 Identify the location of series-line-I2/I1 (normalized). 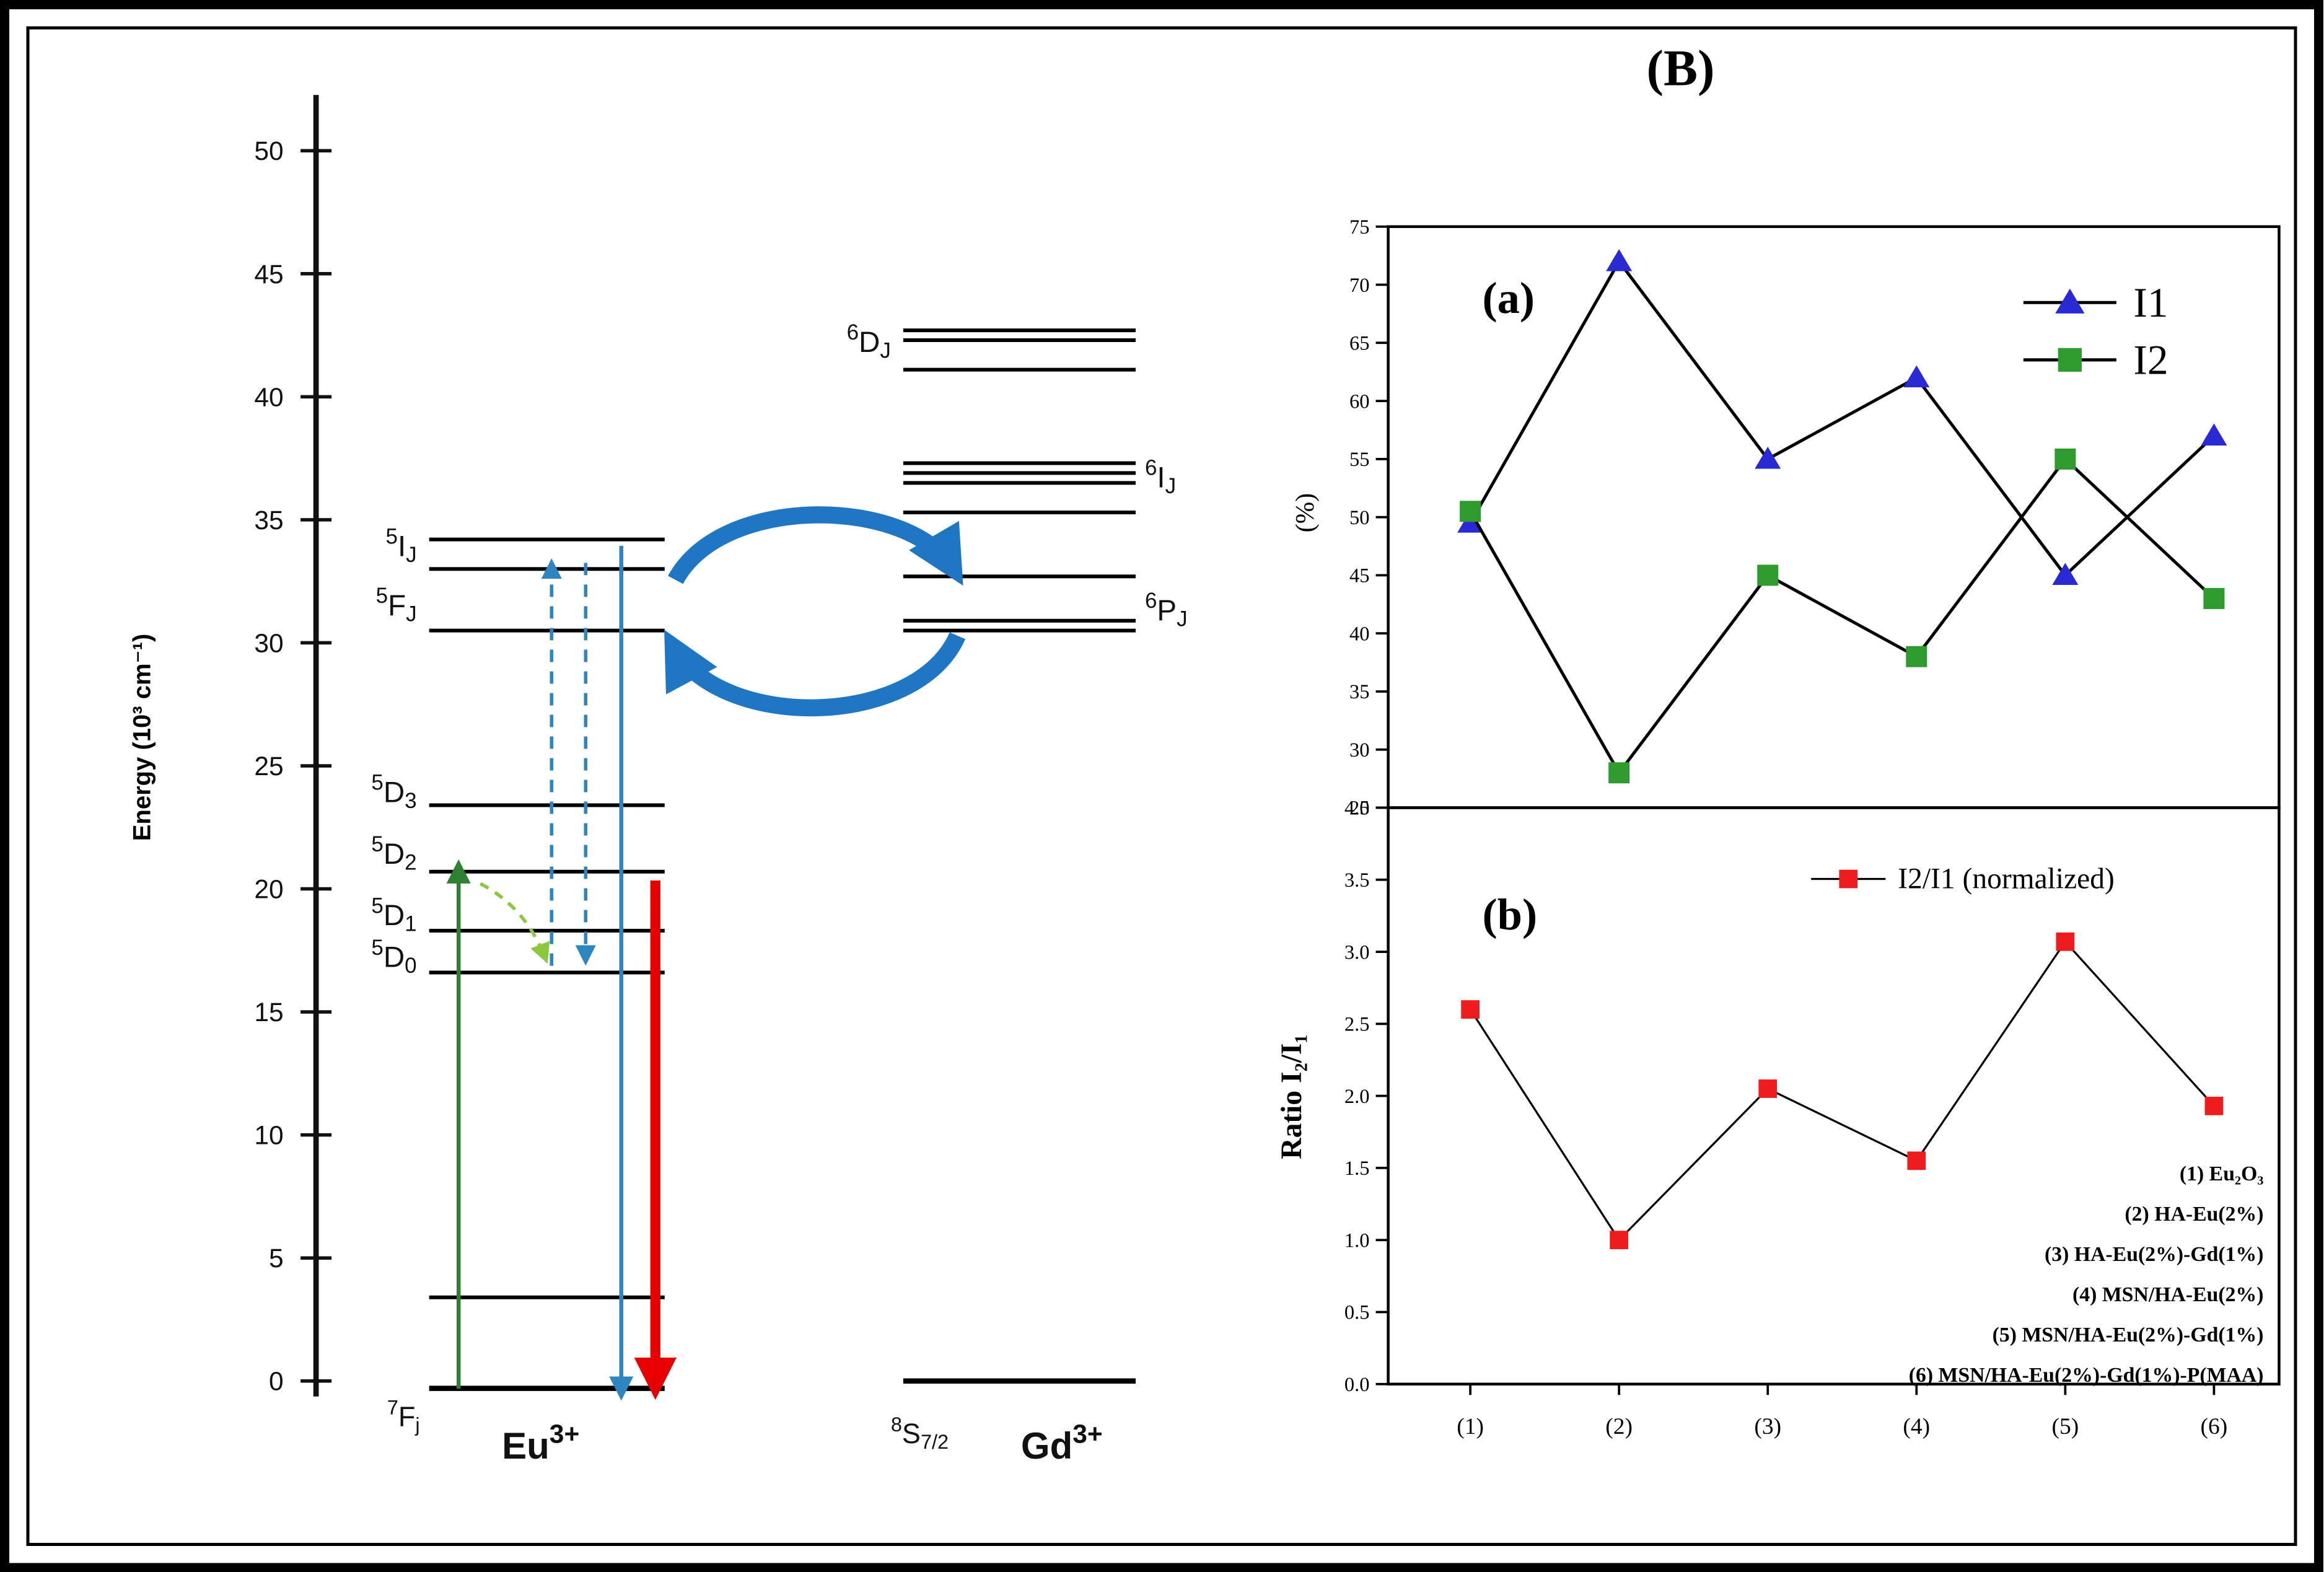
(1842, 1091).